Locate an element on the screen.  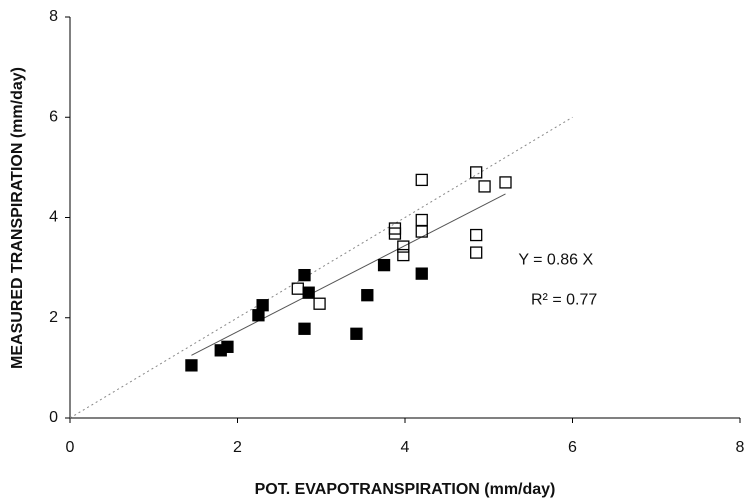
annotation: Y = 0.86 X is located at coordinates (555, 259).